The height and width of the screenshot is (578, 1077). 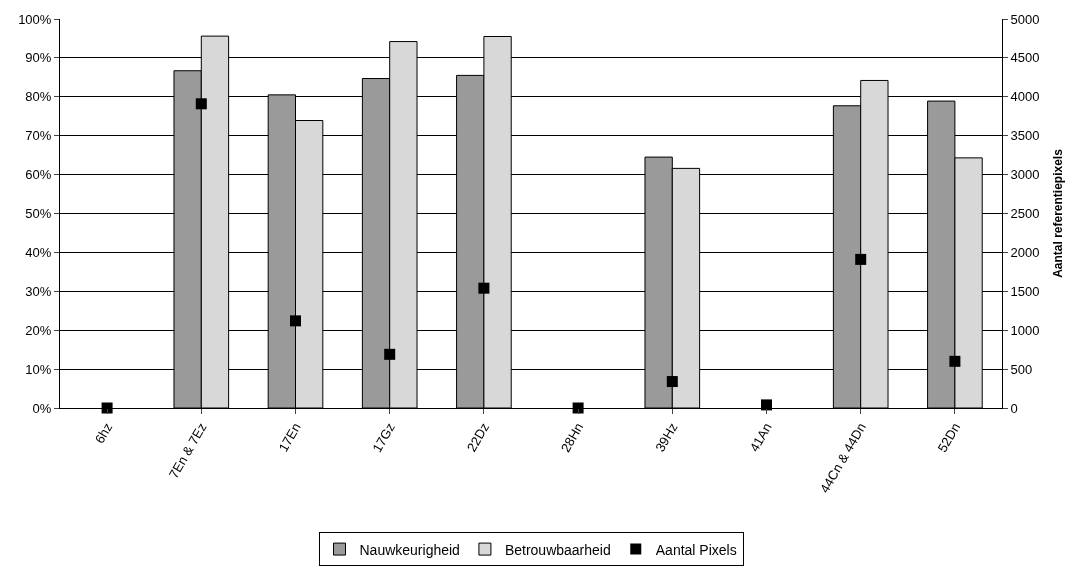 I want to click on y-tick-label: 30%, so click(x=38, y=291).